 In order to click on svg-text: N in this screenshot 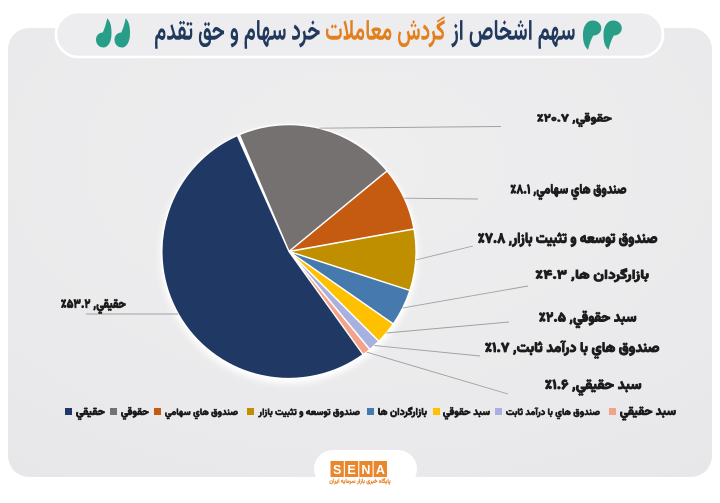, I will do `click(365, 470)`.